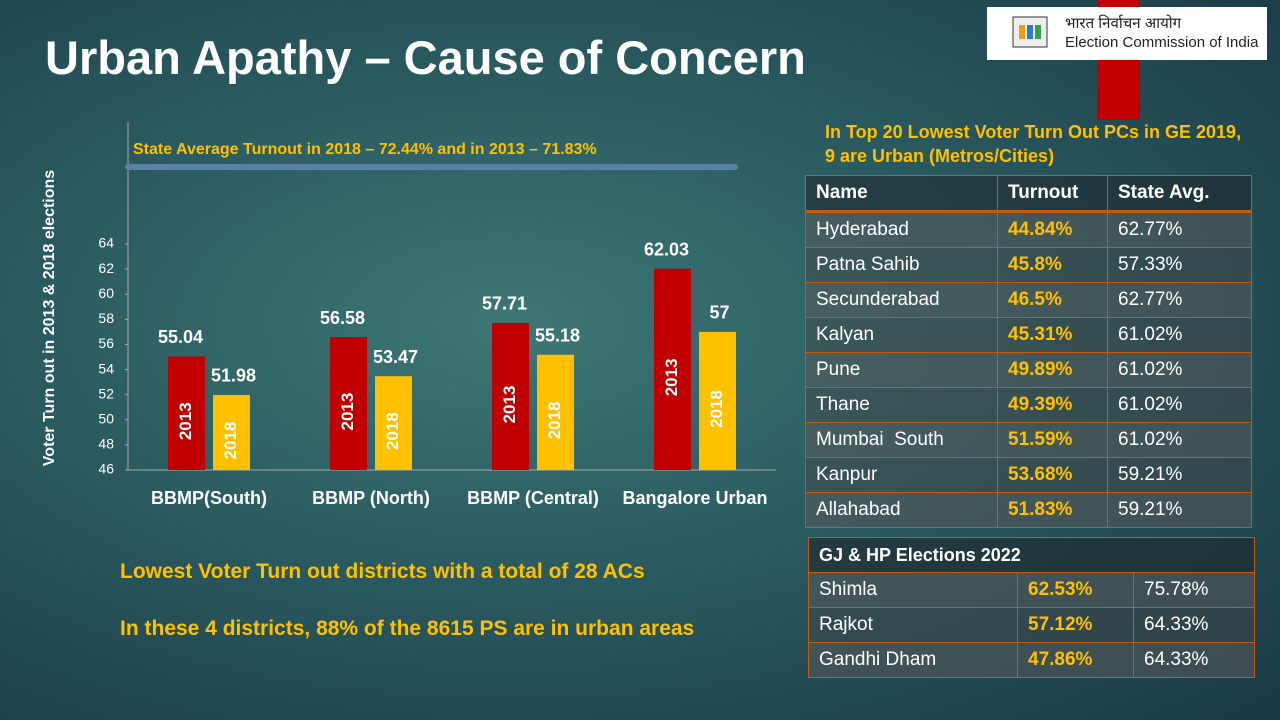  What do you see at coordinates (1123, 23) in the screenshot?
I see `logo-hindi: भारत निर्वाचन आयोग` at bounding box center [1123, 23].